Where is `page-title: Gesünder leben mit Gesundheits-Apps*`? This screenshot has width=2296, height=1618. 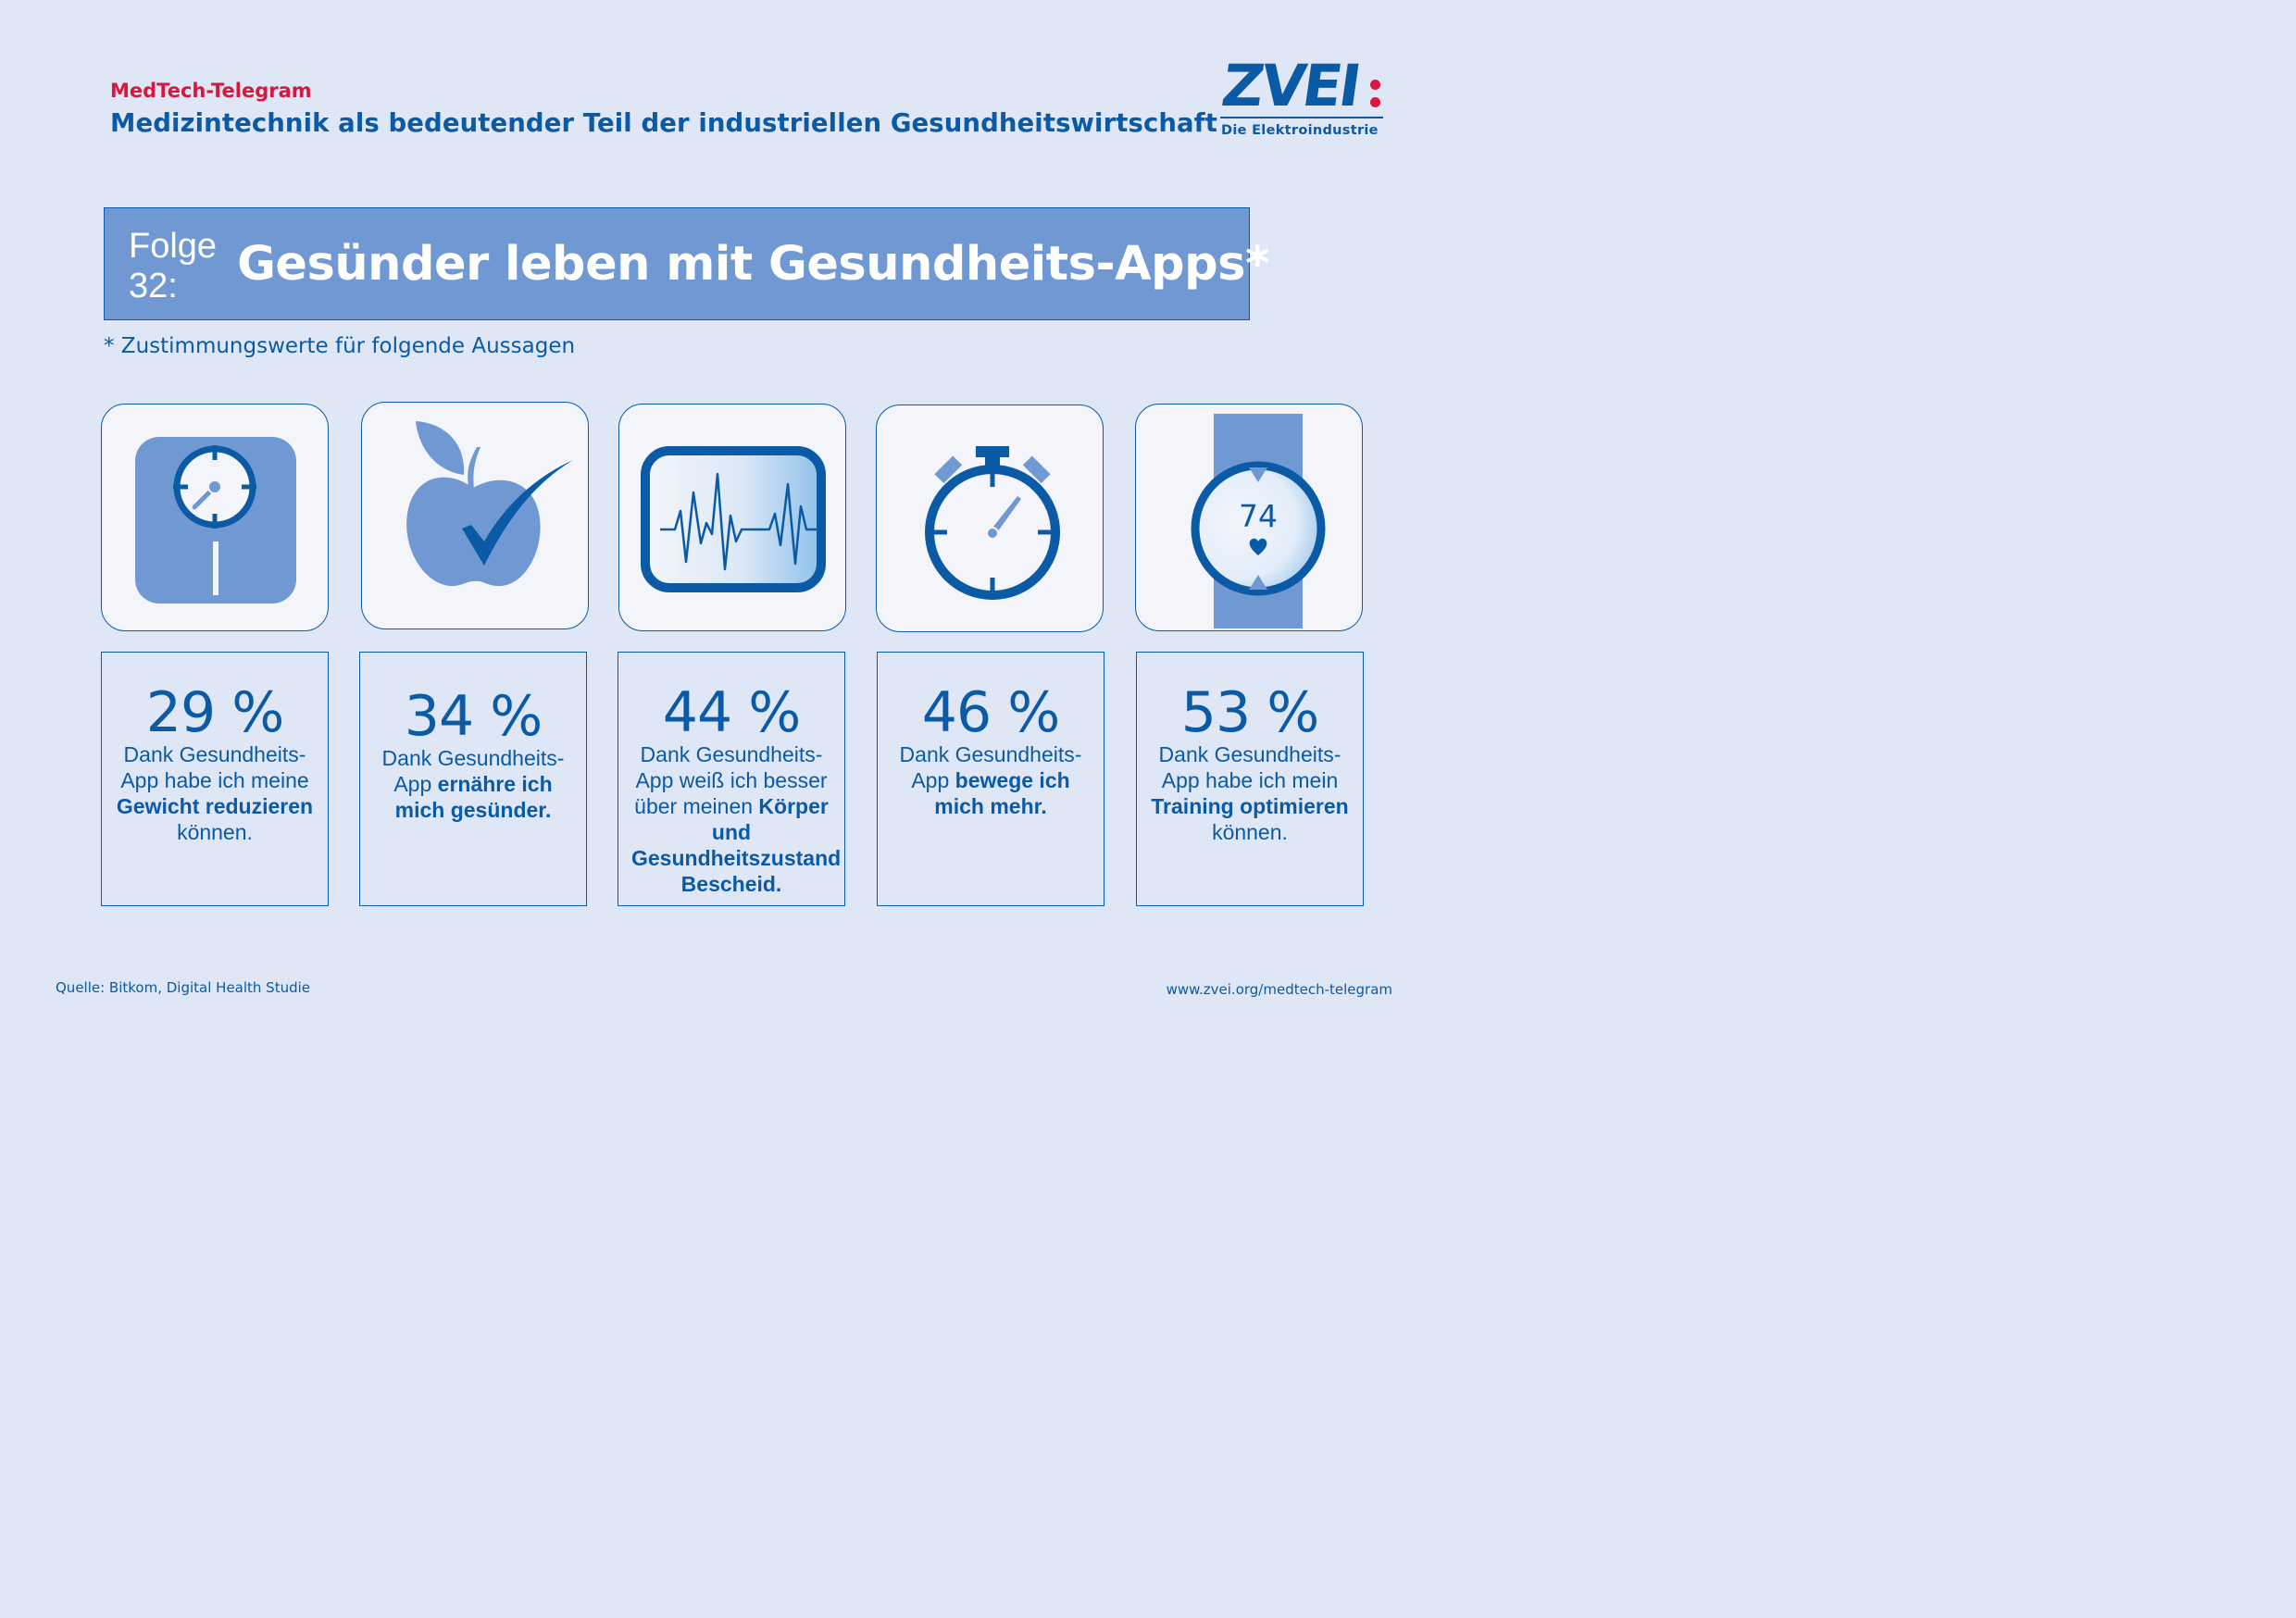
page-title: Gesünder leben mit Gesundheits-Apps* is located at coordinates (753, 264).